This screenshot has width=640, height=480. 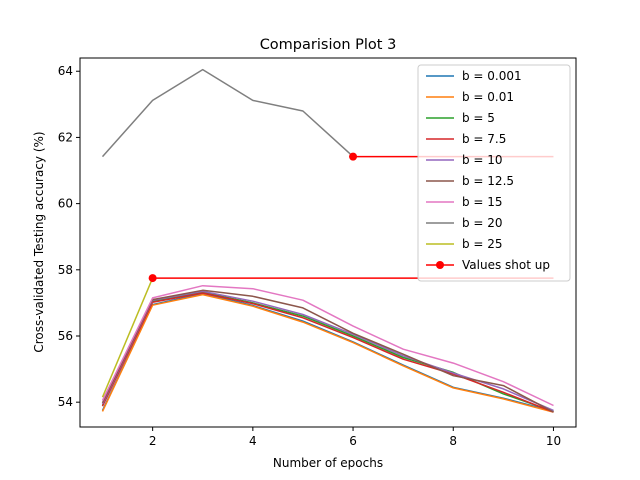 I want to click on legend-label: b = 0.01, so click(x=488, y=97).